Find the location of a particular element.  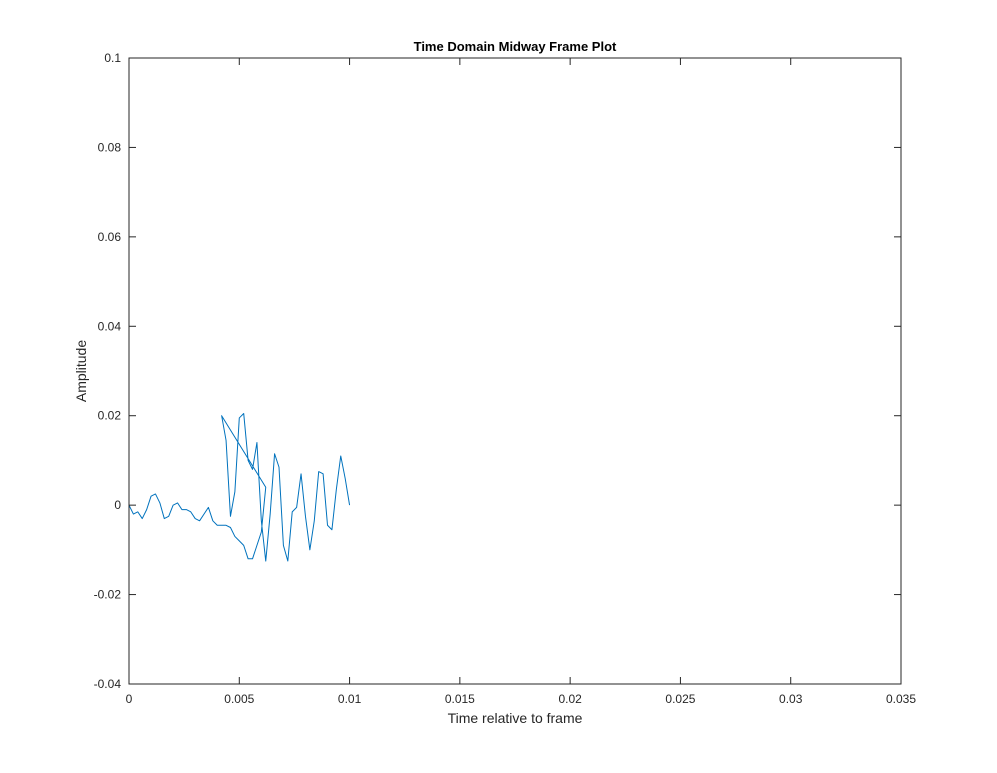

y-tick-label: 0 is located at coordinates (117, 505).